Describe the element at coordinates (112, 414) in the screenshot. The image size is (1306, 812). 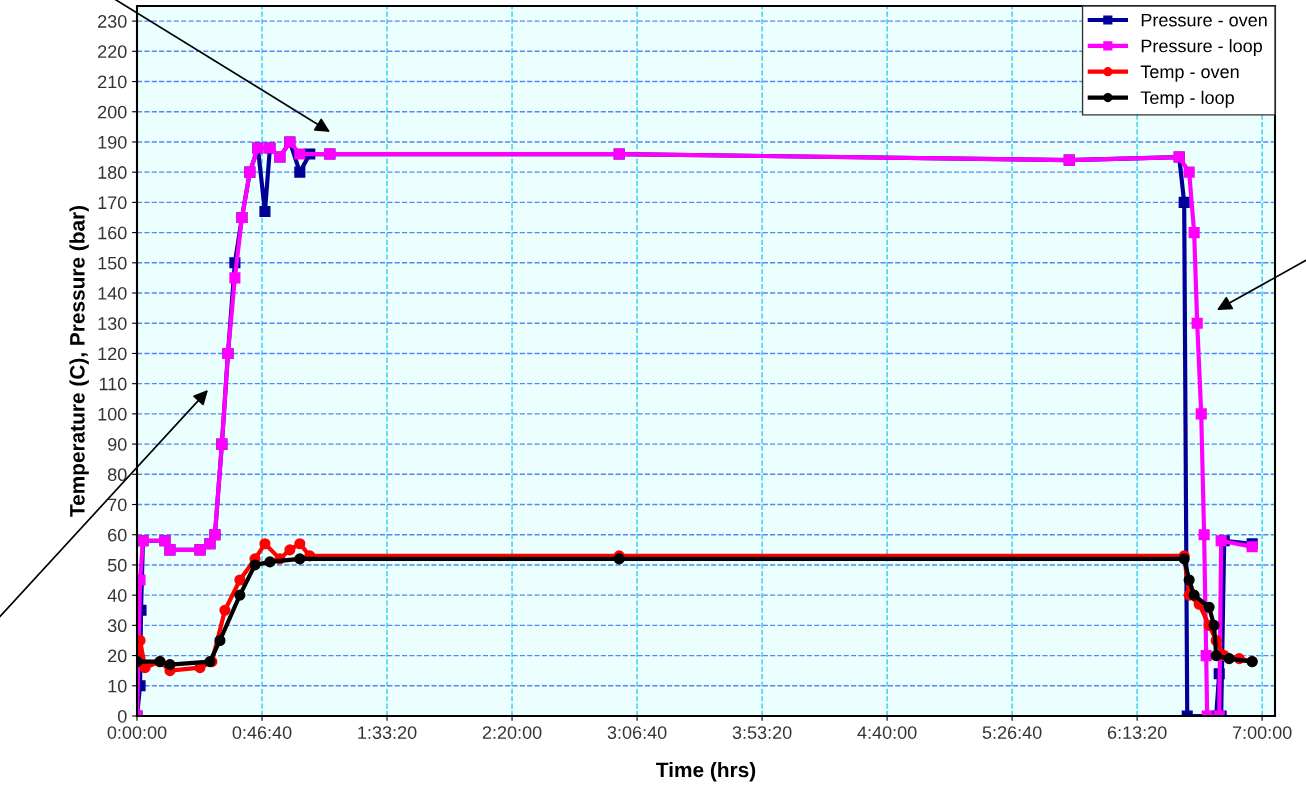
I see `y-tick-label: 100` at that location.